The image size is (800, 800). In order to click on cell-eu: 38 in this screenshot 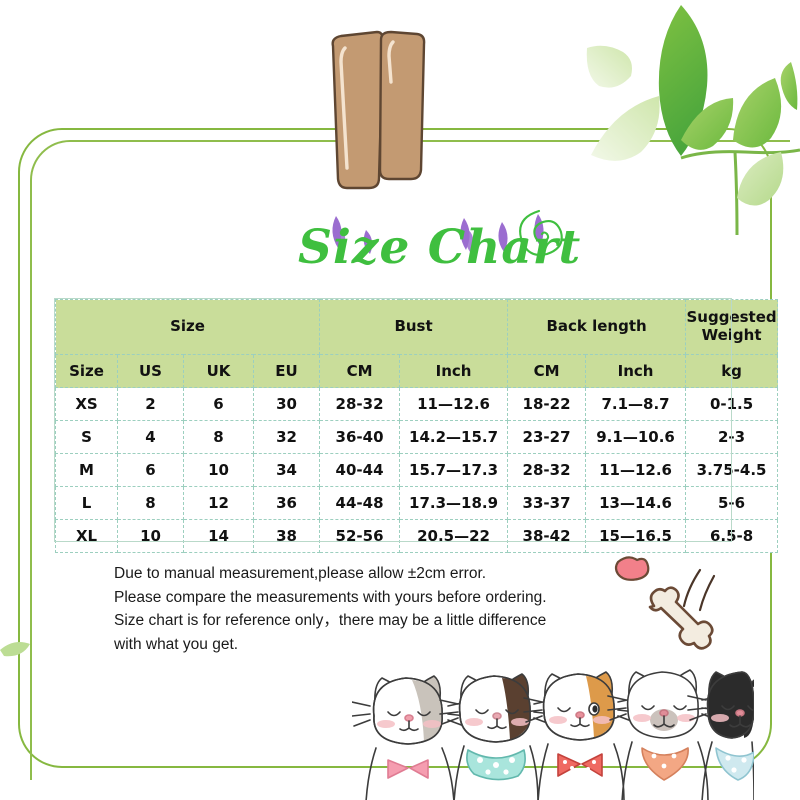, I will do `click(286, 536)`.